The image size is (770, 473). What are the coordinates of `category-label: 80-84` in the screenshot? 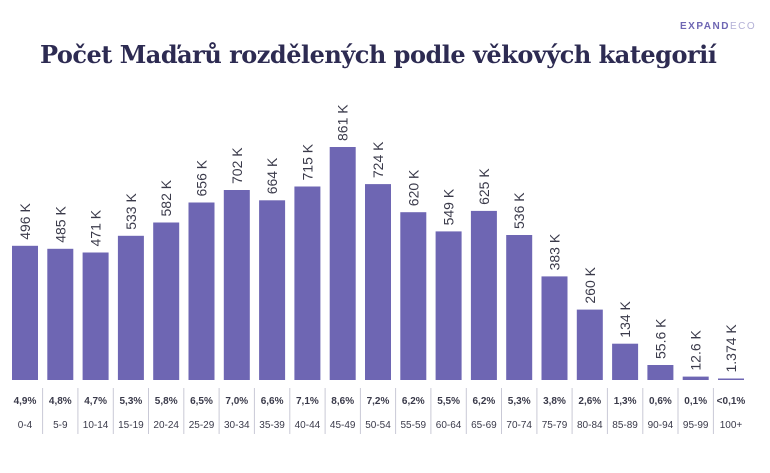 It's located at (590, 425).